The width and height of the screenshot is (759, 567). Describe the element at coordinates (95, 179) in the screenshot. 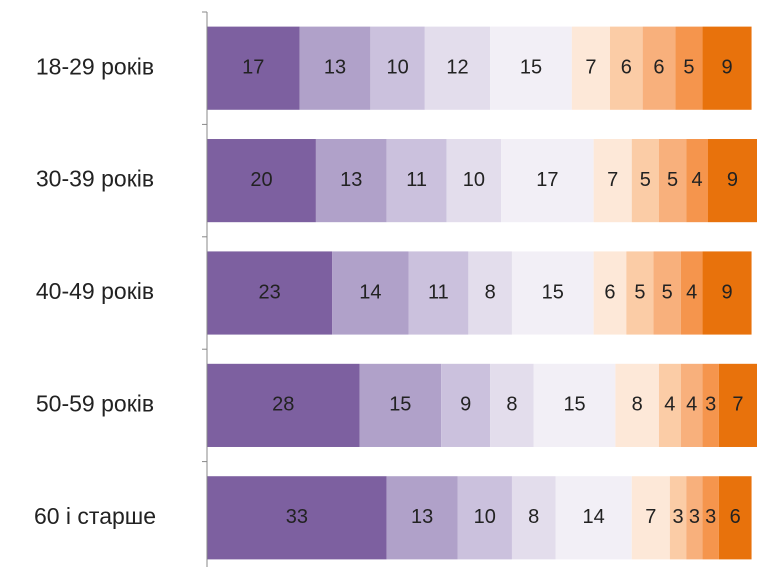

I see `category-label: 30-39 років` at that location.